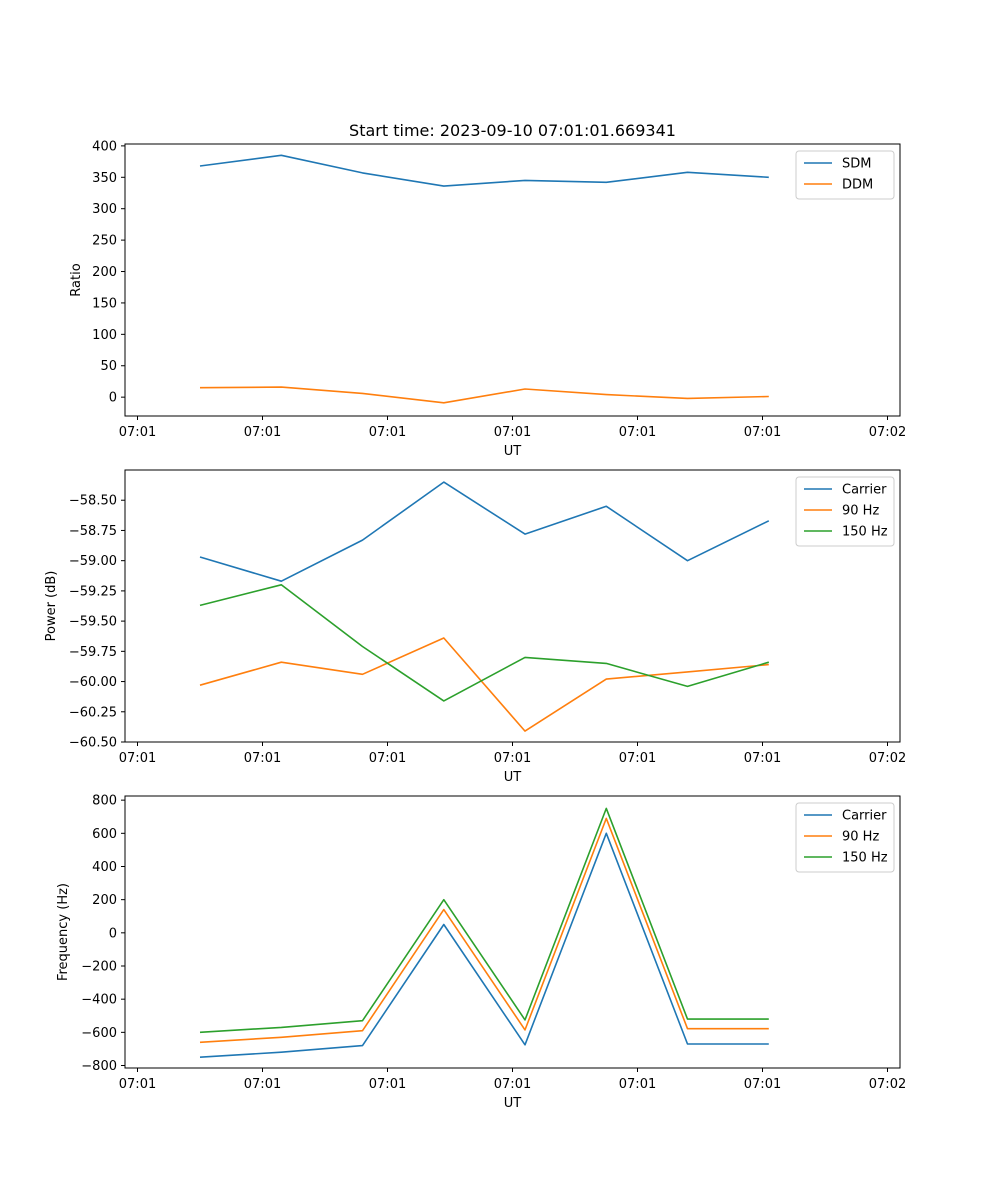 The image size is (1000, 1204). I want to click on ratio-y-tick-label: 200, so click(104, 272).